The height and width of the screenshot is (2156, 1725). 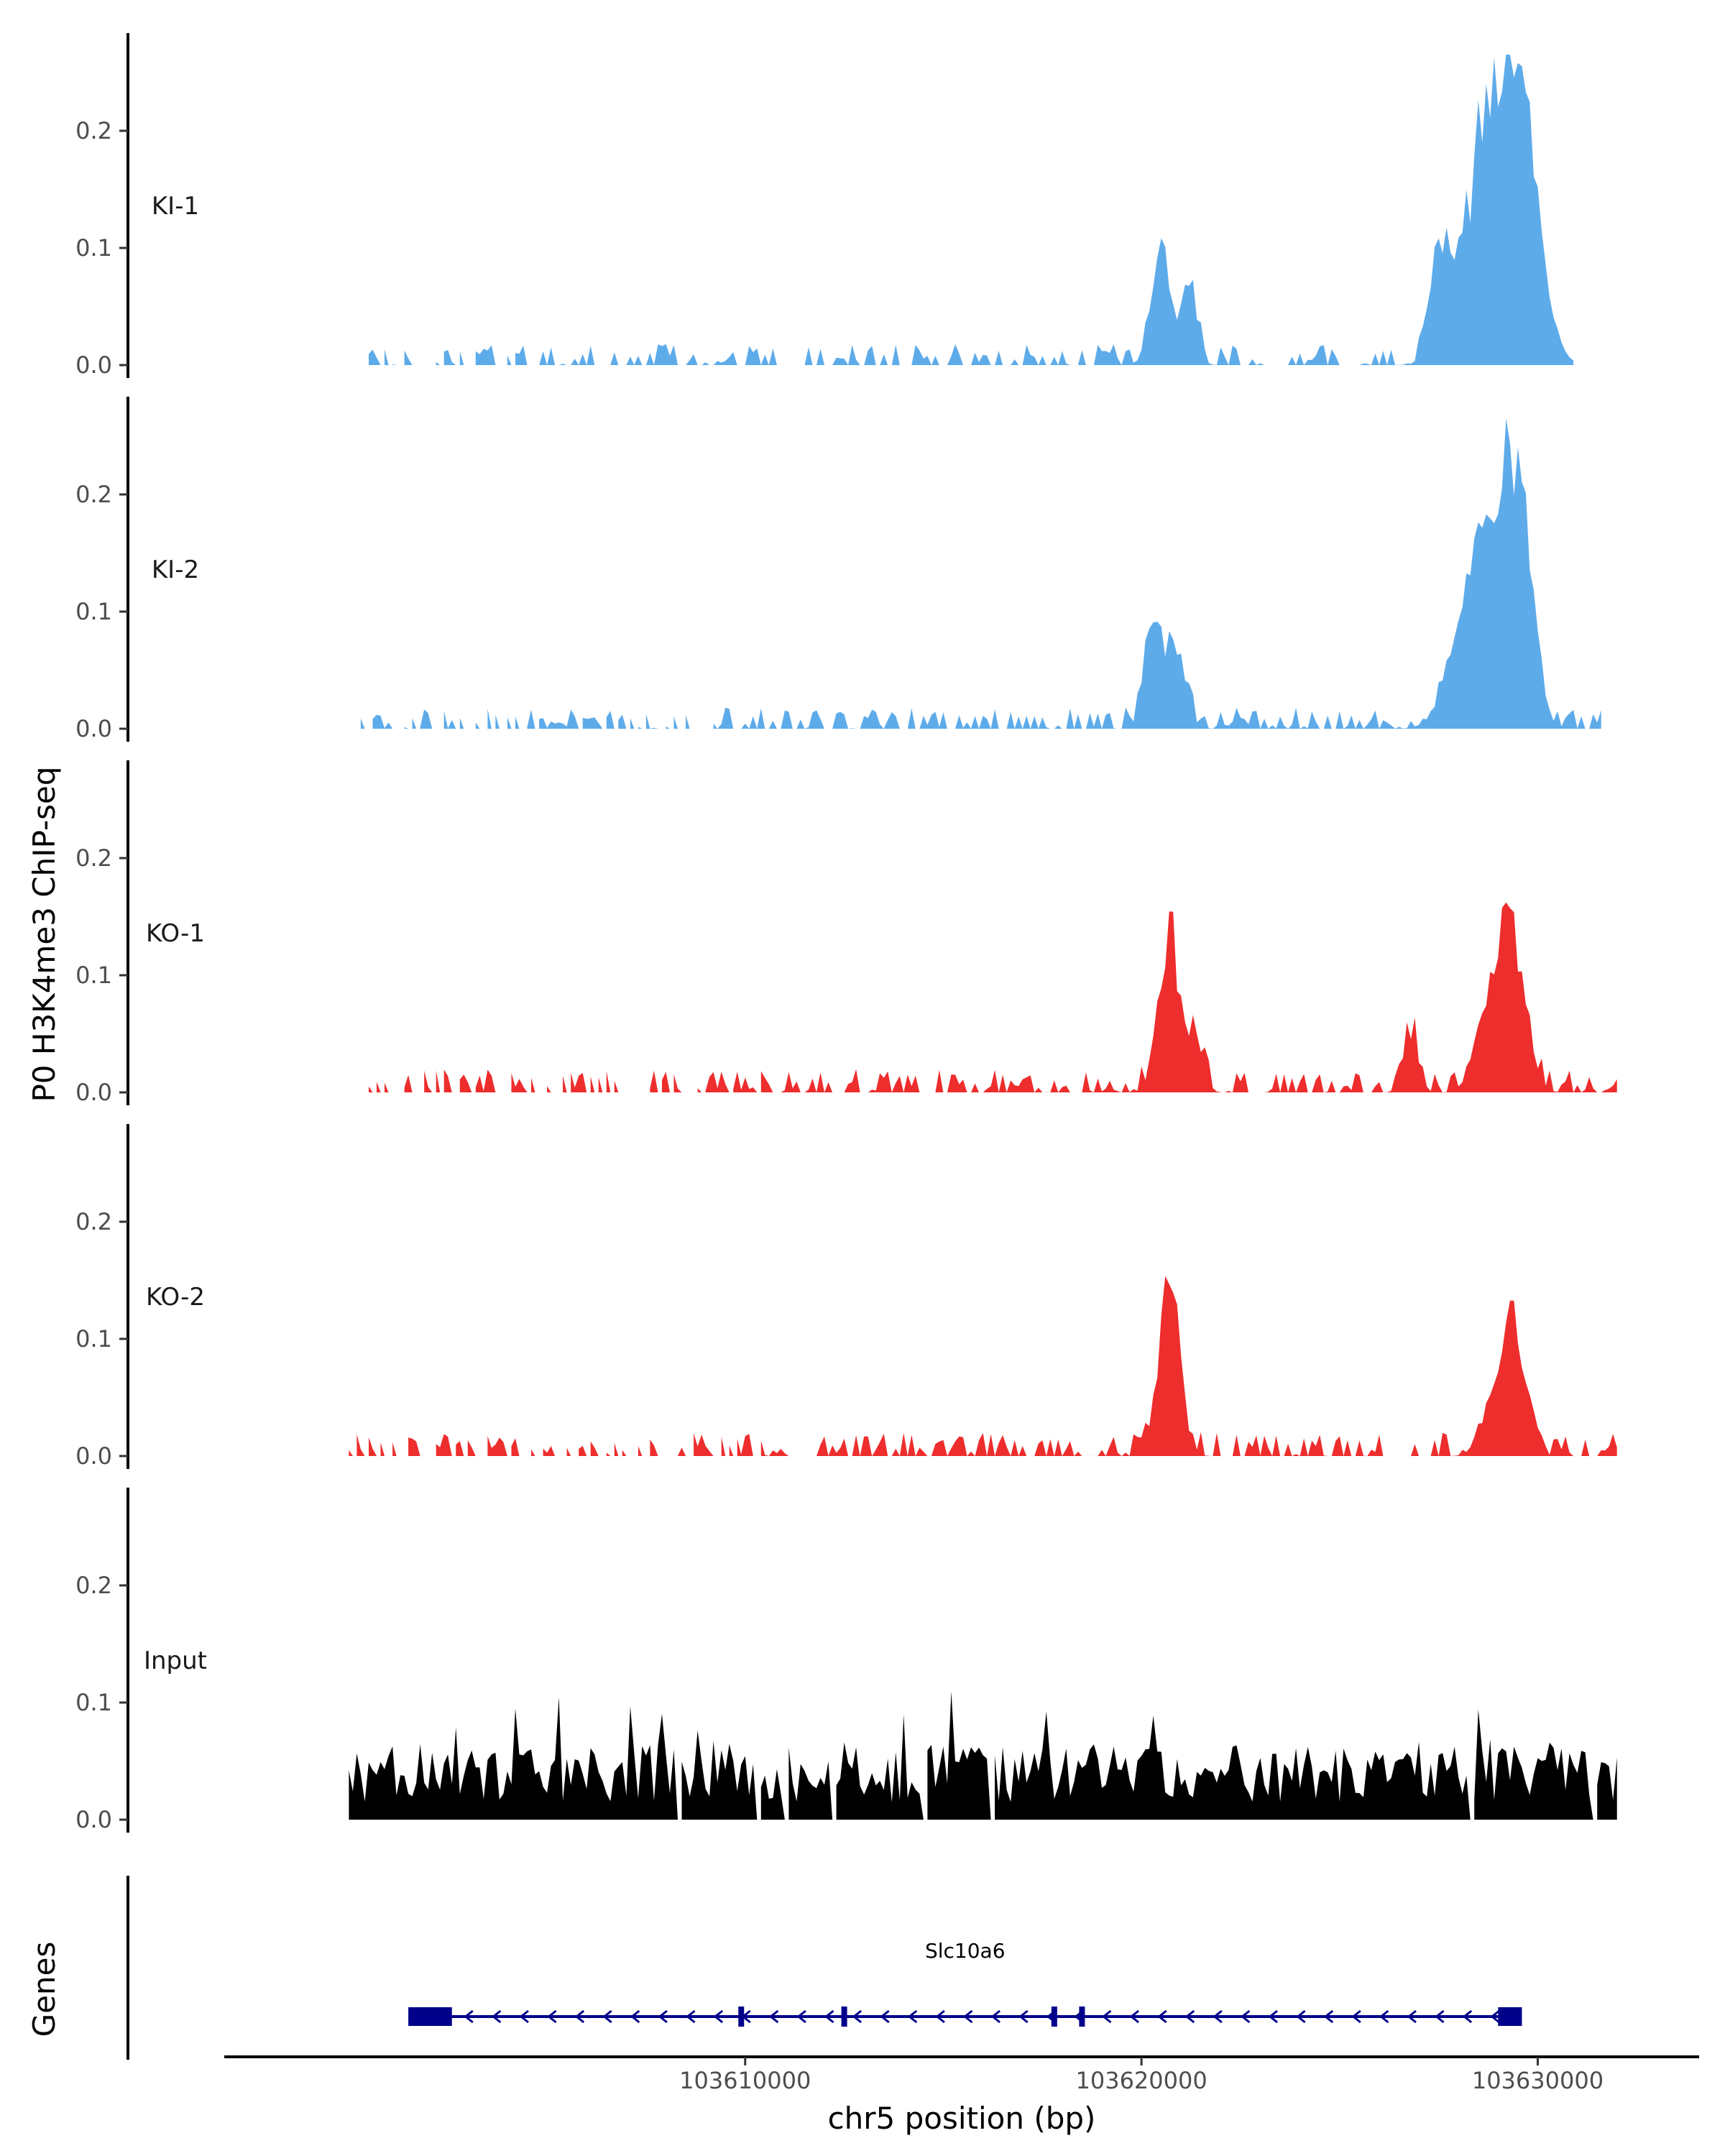 What do you see at coordinates (175, 206) in the screenshot?
I see `track-label: KI-1` at bounding box center [175, 206].